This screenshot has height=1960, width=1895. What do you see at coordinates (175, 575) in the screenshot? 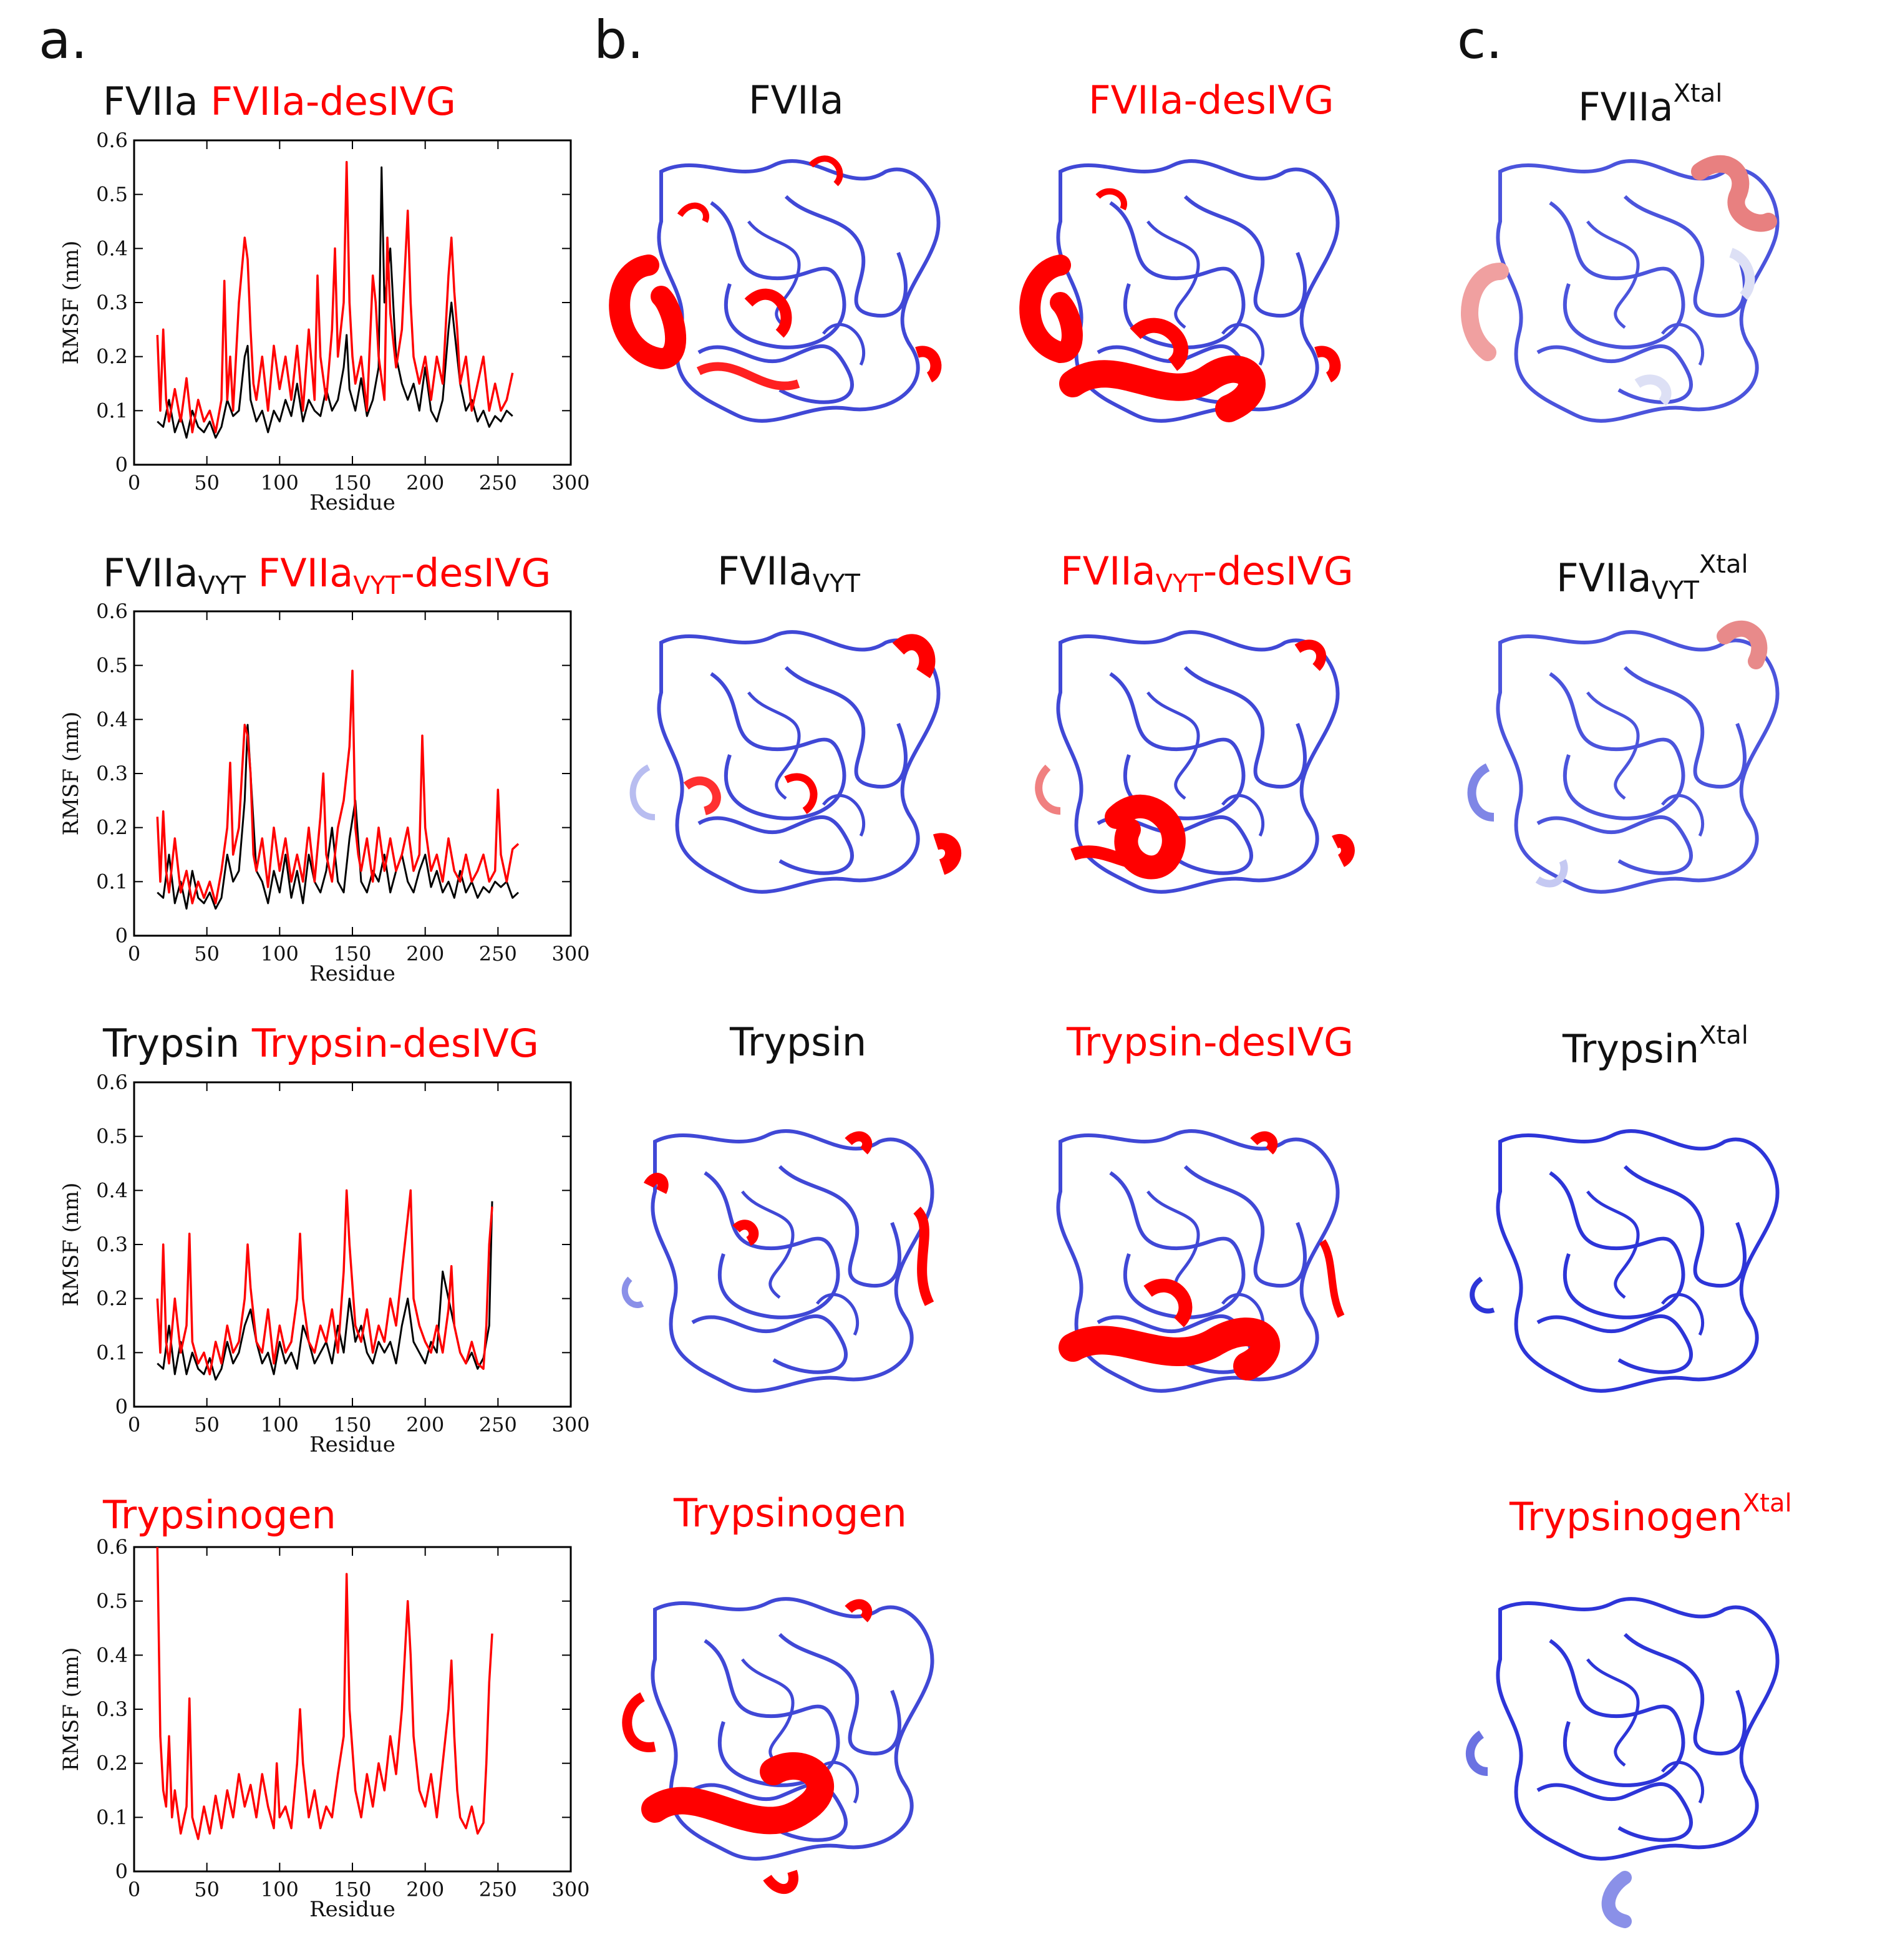
I see `legend-black-2: FVIIaVYT` at bounding box center [175, 575].